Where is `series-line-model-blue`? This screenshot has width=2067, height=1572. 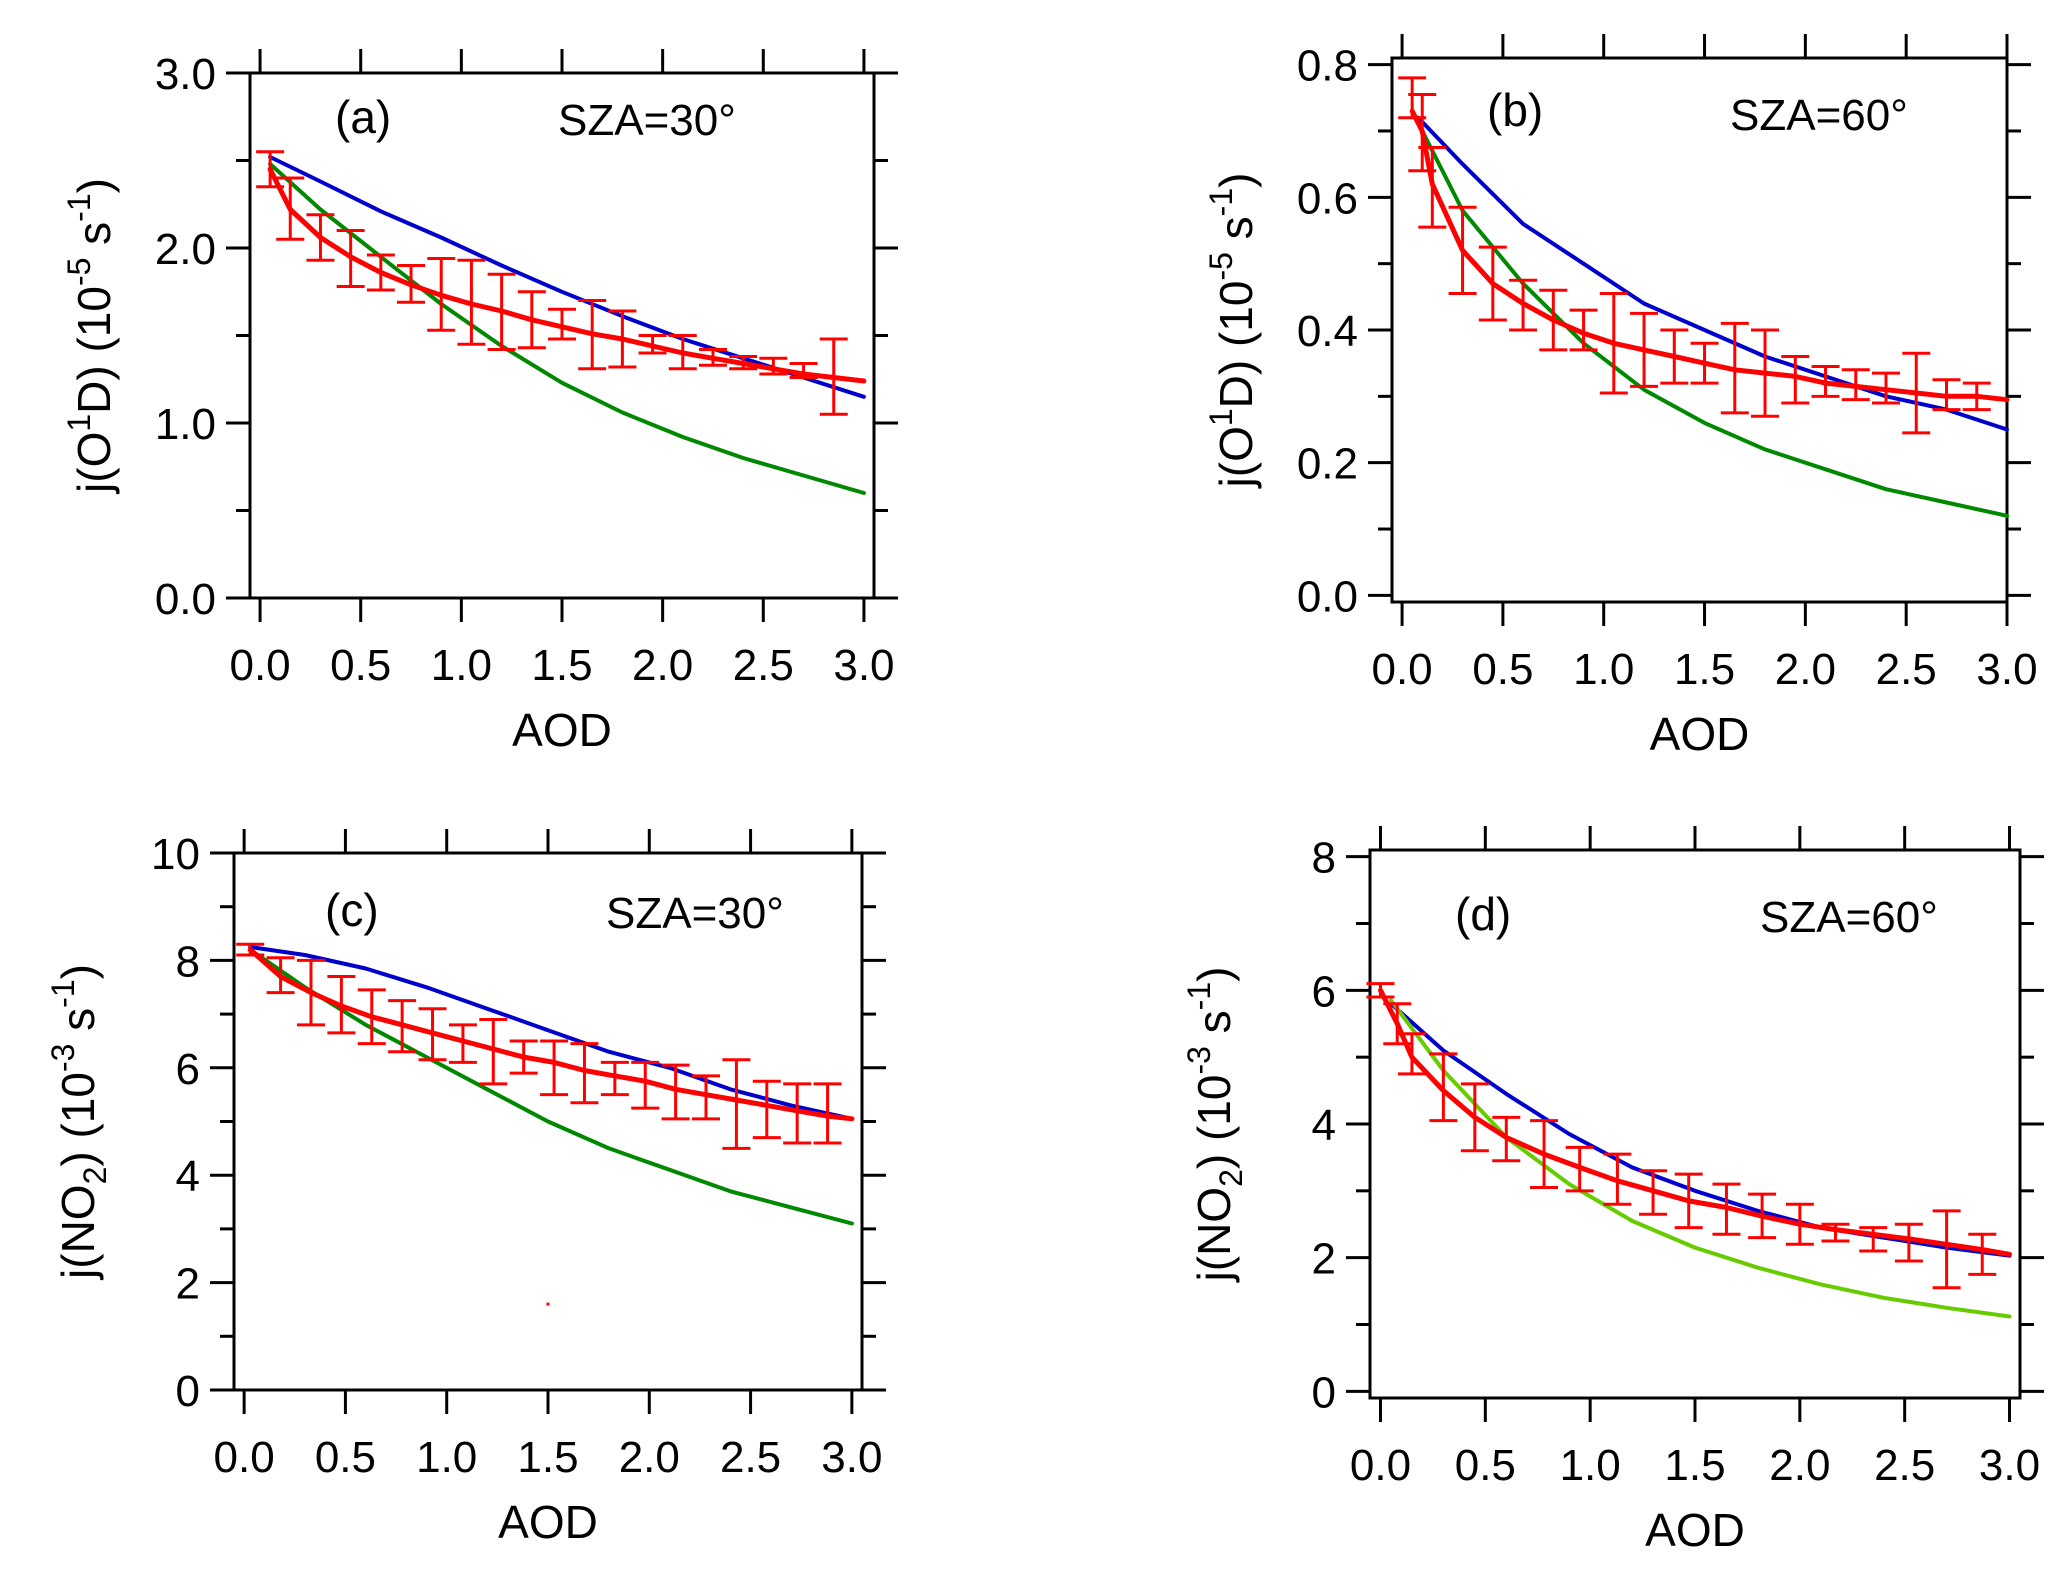 series-line-model-blue is located at coordinates (1700, 1129).